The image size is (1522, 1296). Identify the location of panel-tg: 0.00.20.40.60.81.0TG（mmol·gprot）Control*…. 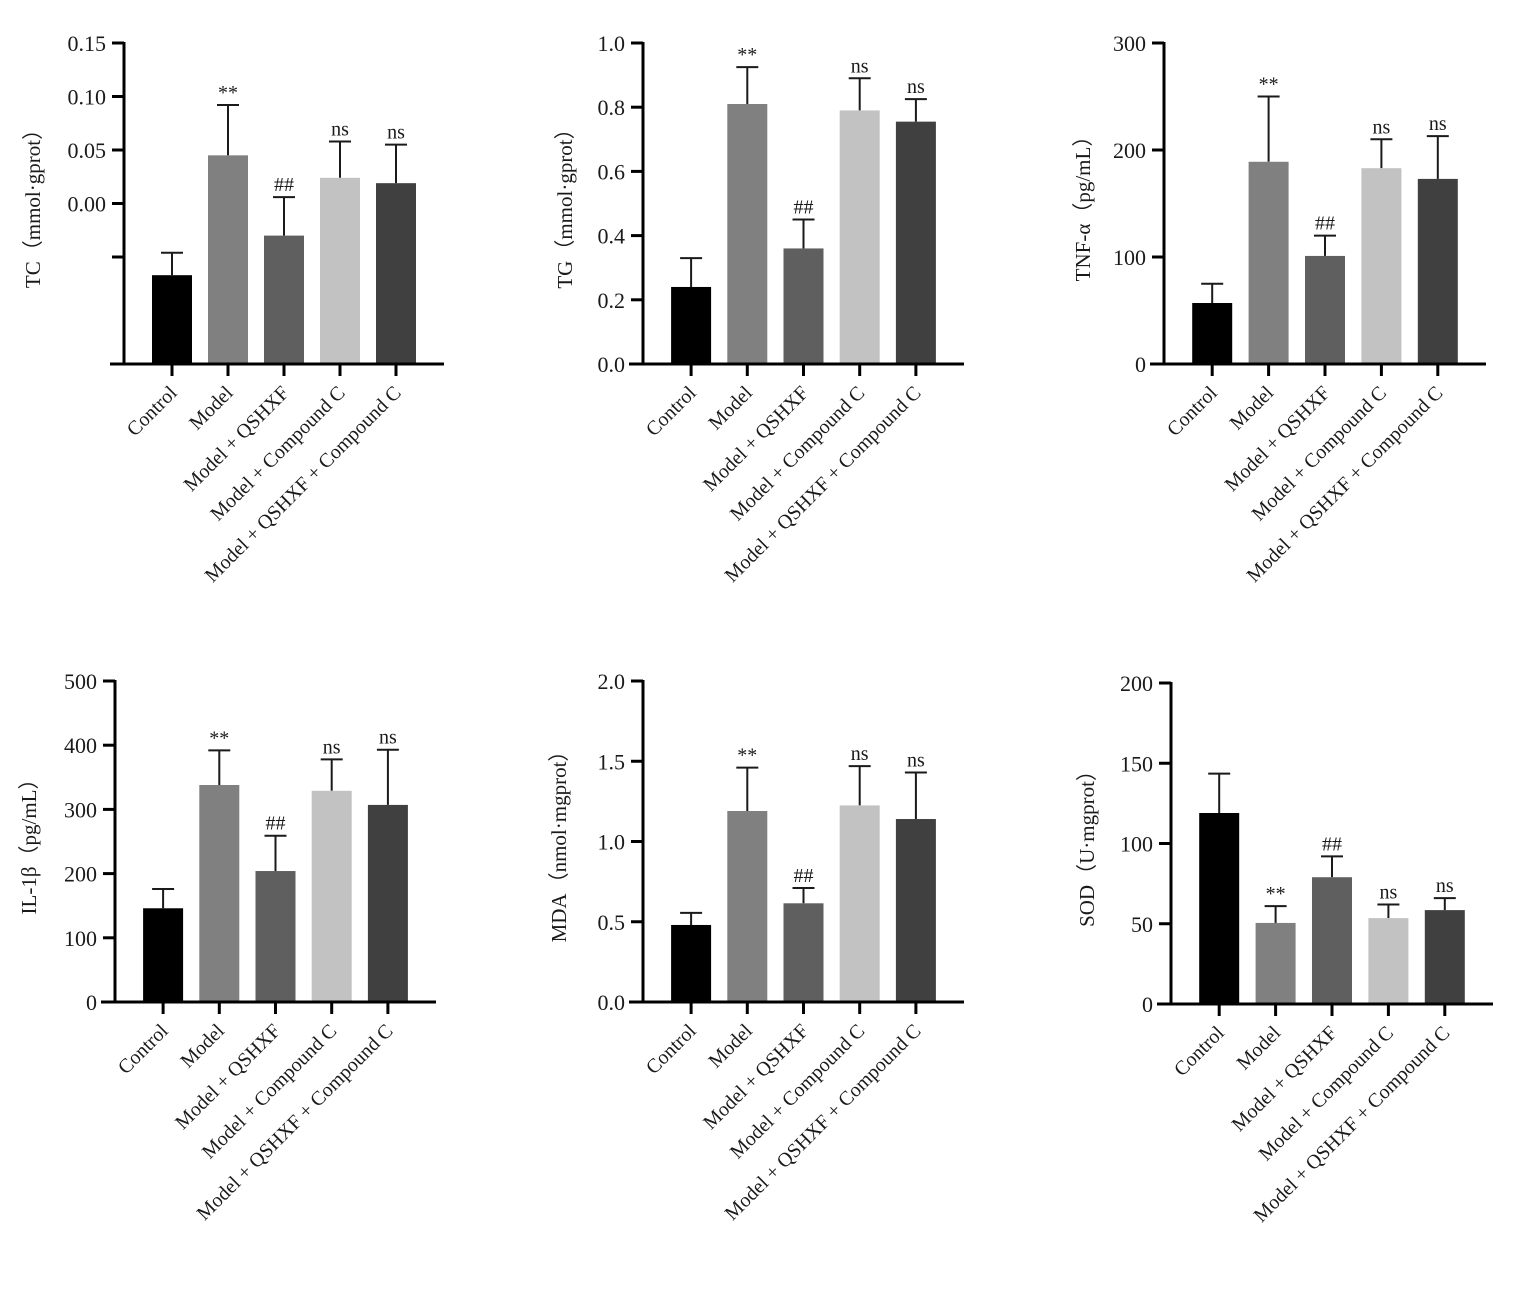
(758, 309).